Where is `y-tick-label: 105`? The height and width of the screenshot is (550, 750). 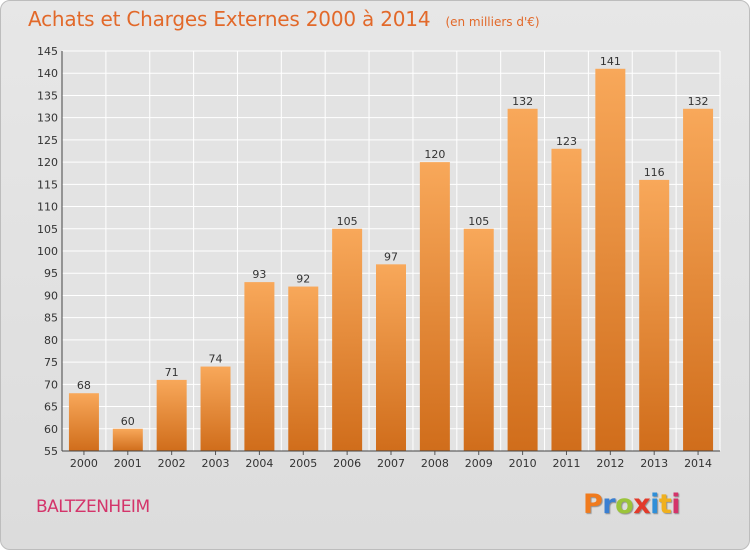
y-tick-label: 105 is located at coordinates (47, 229).